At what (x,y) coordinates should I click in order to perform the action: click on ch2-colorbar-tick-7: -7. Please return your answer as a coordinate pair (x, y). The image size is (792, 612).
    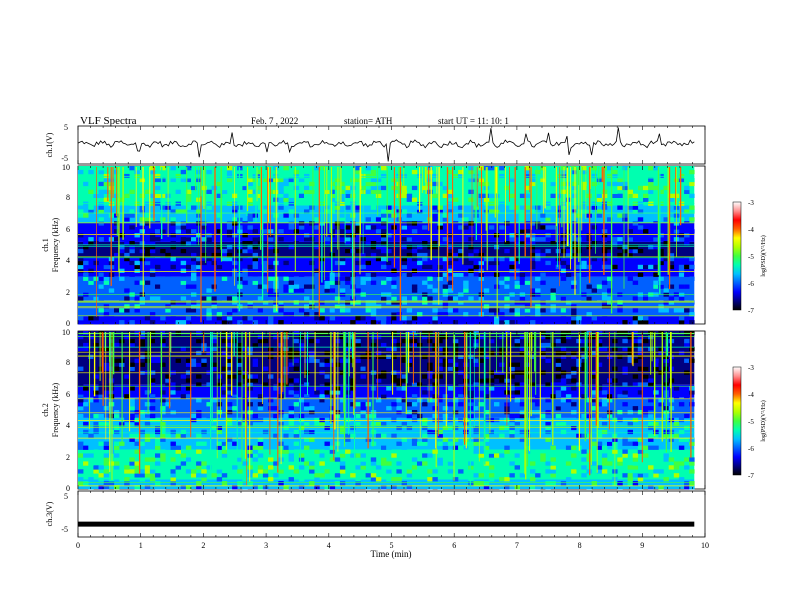
    Looking at the image, I should click on (751, 476).